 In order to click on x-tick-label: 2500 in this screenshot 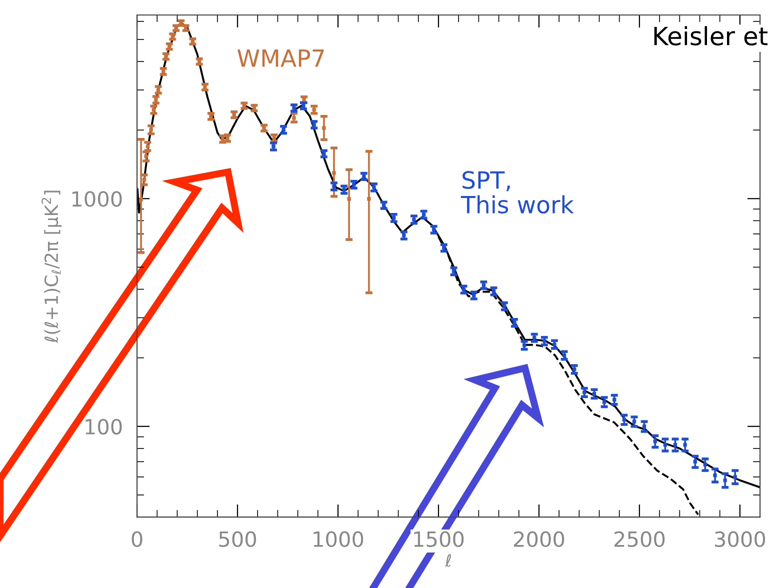, I will do `click(639, 539)`.